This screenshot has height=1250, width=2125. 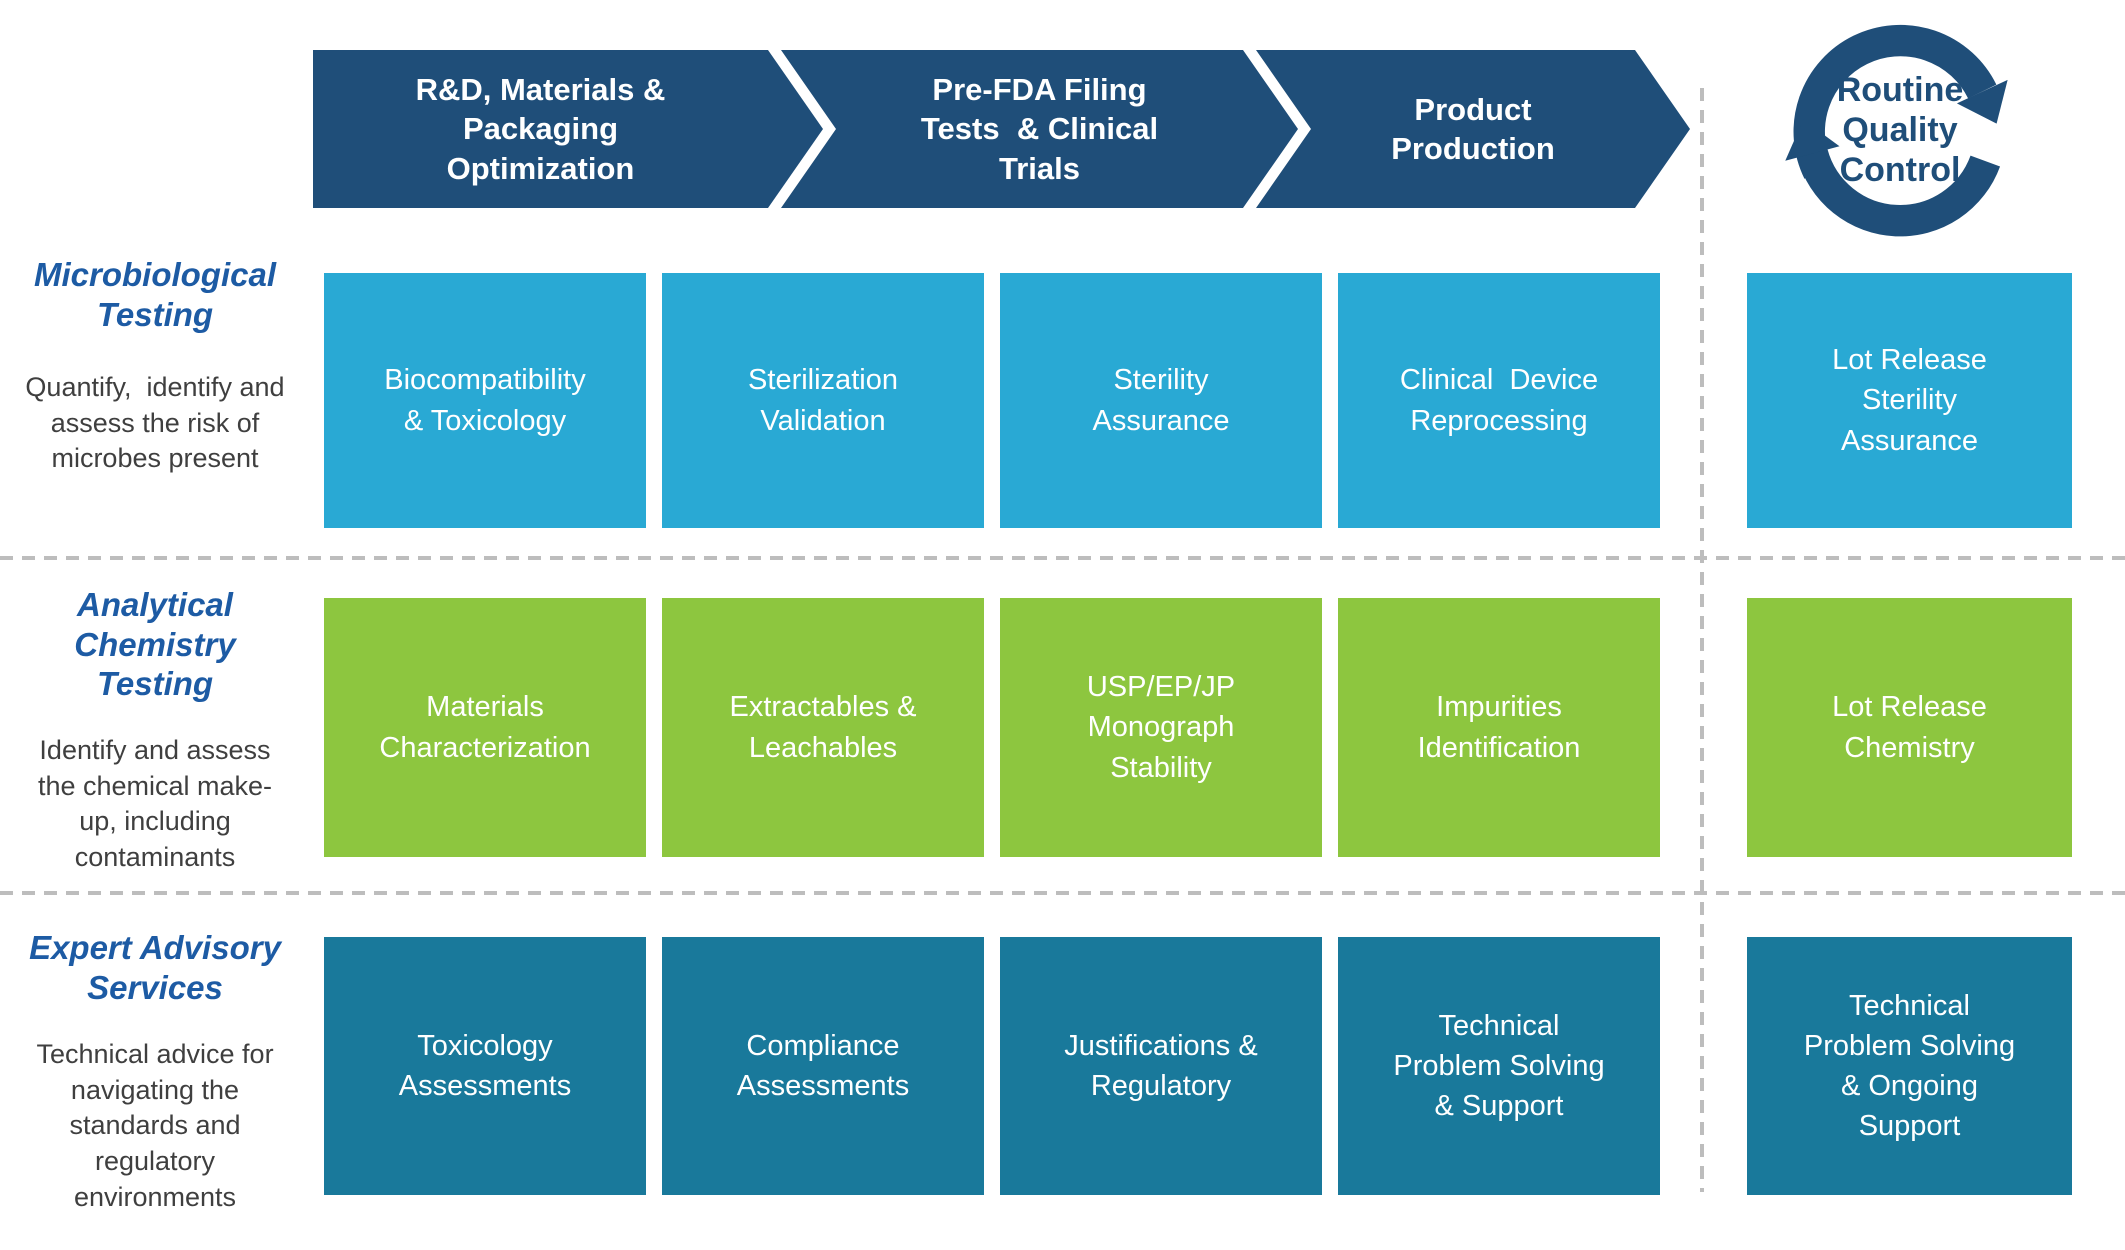 What do you see at coordinates (823, 400) in the screenshot?
I see `sterilization-validation-cell: Sterilization Validation` at bounding box center [823, 400].